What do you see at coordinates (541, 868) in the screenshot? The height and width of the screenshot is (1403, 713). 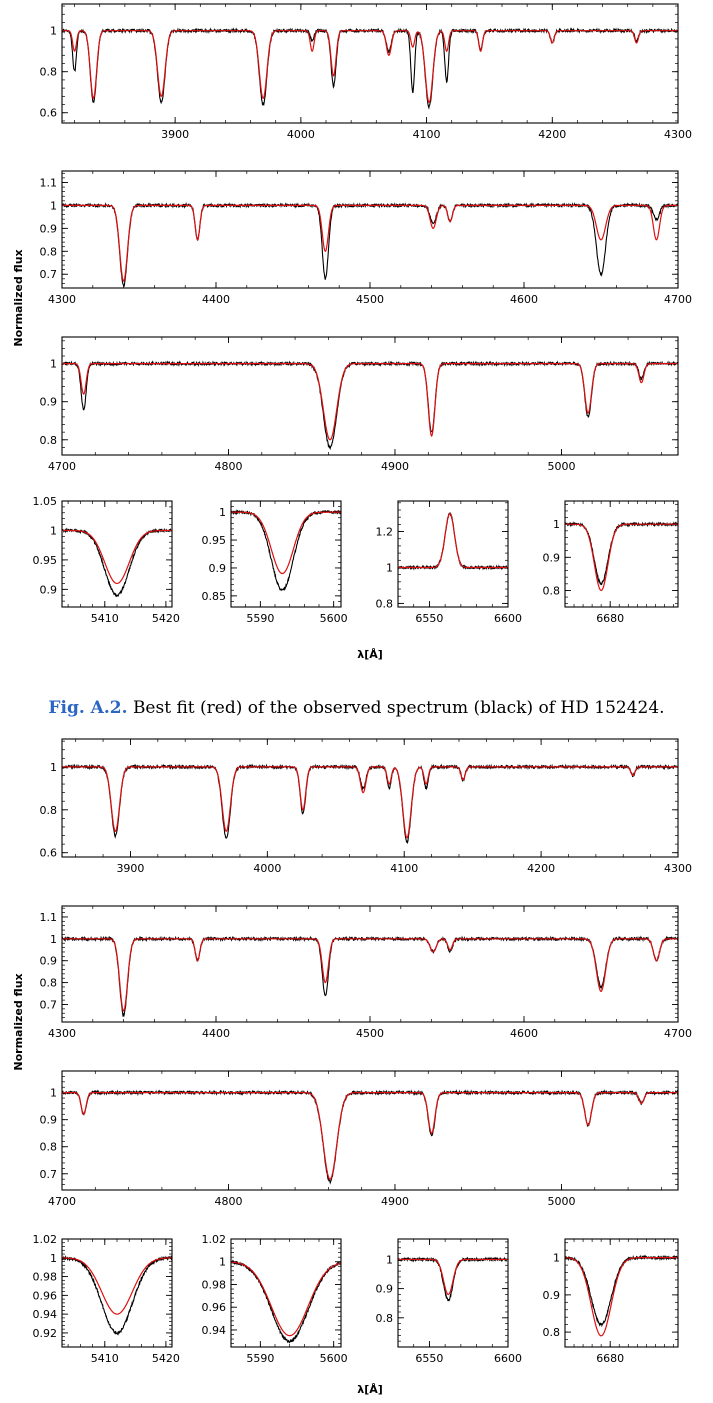 I see `x-tick-label: 4200` at bounding box center [541, 868].